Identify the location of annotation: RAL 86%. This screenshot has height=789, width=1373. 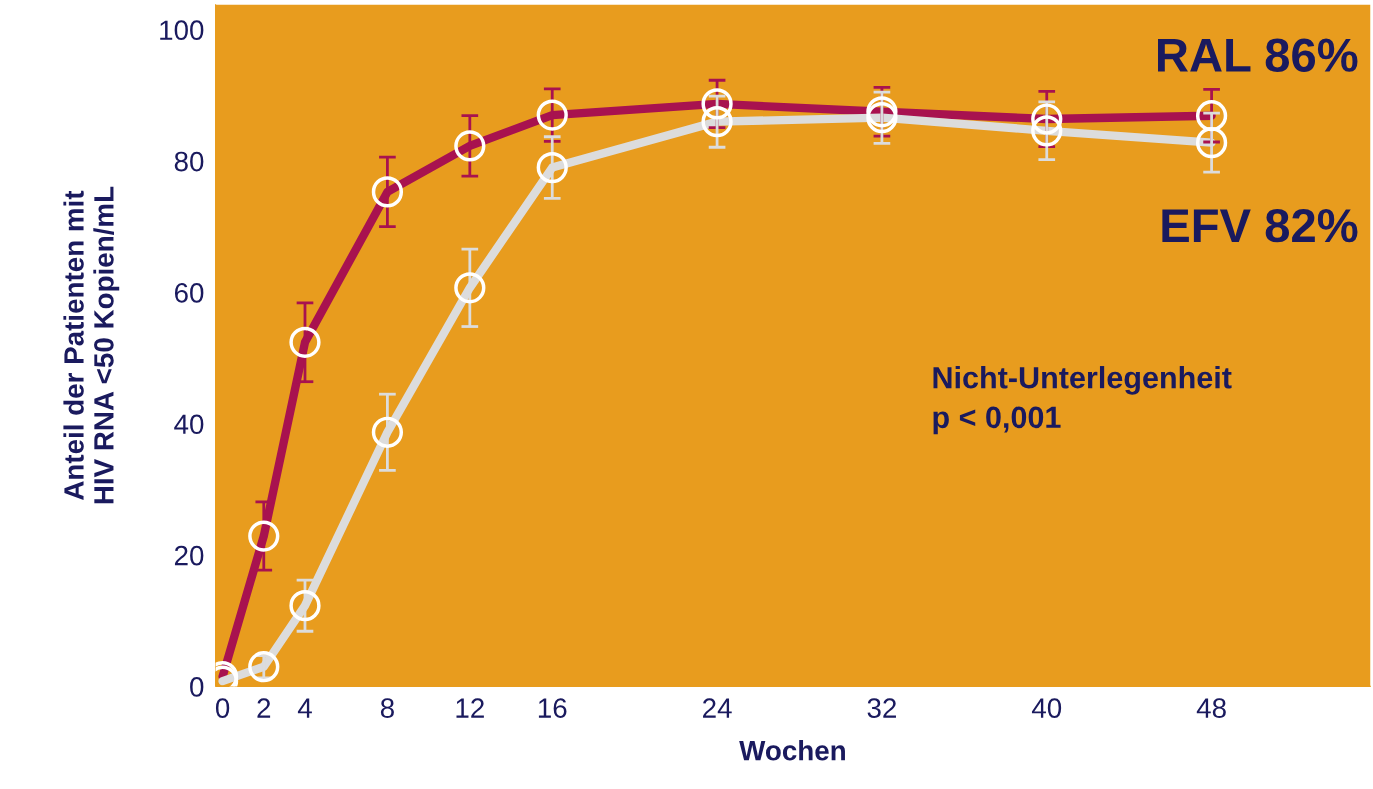
(1258, 55).